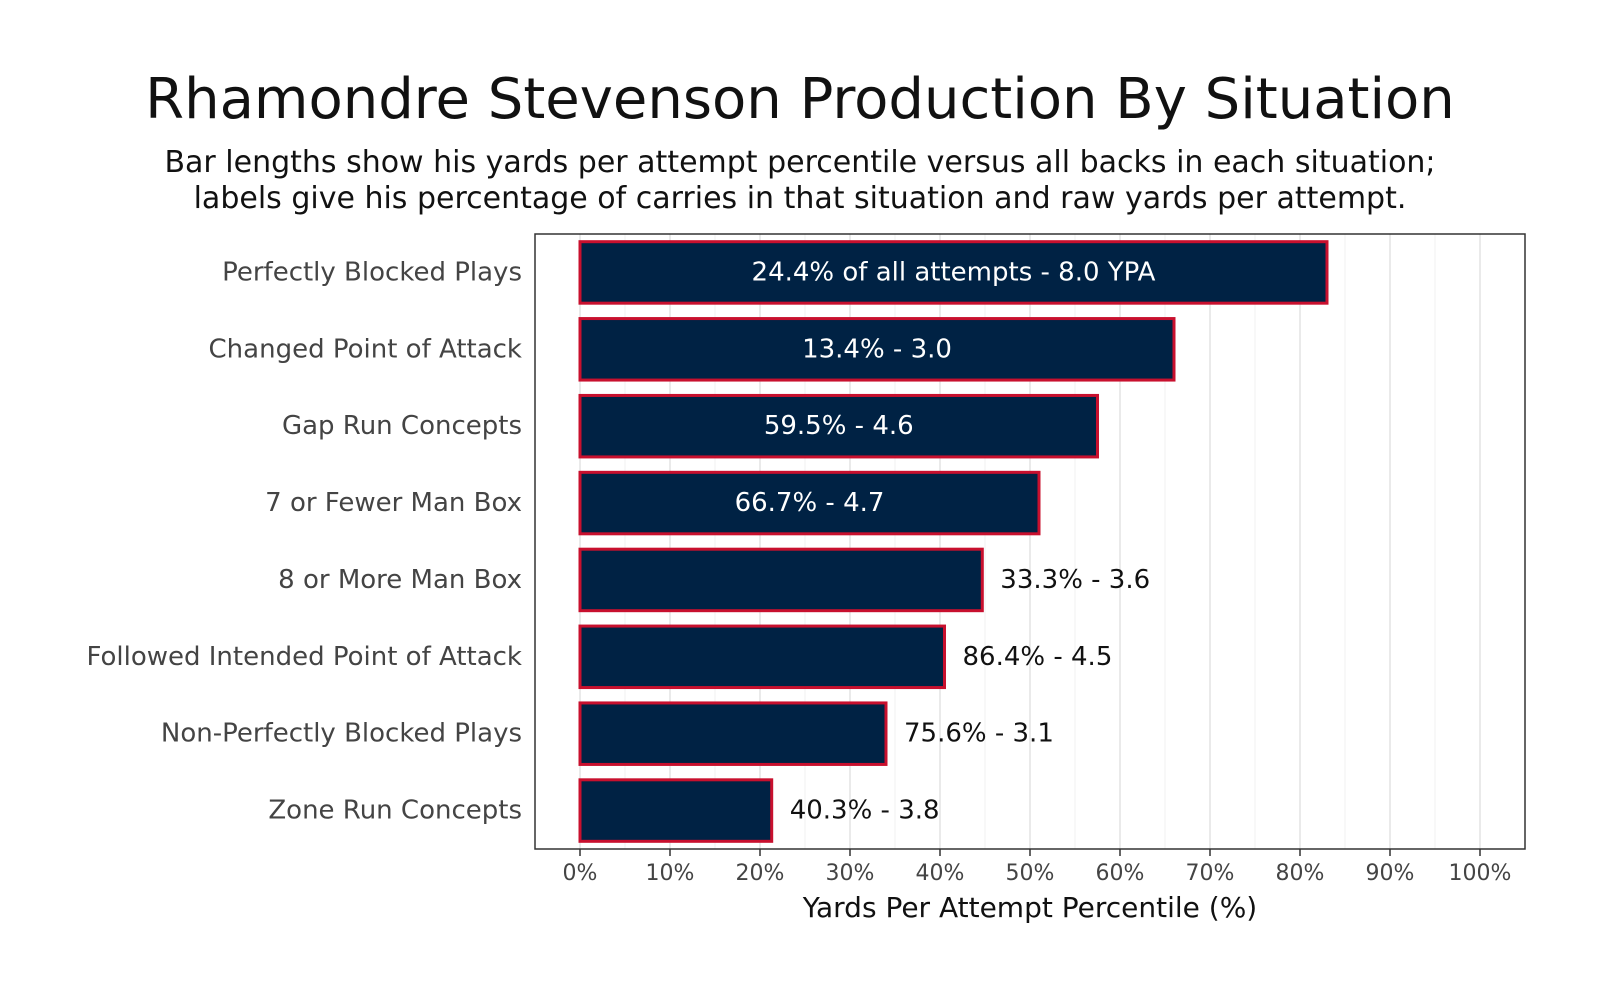 The width and height of the screenshot is (1600, 1000). I want to click on tick-label: 70%, so click(1210, 873).